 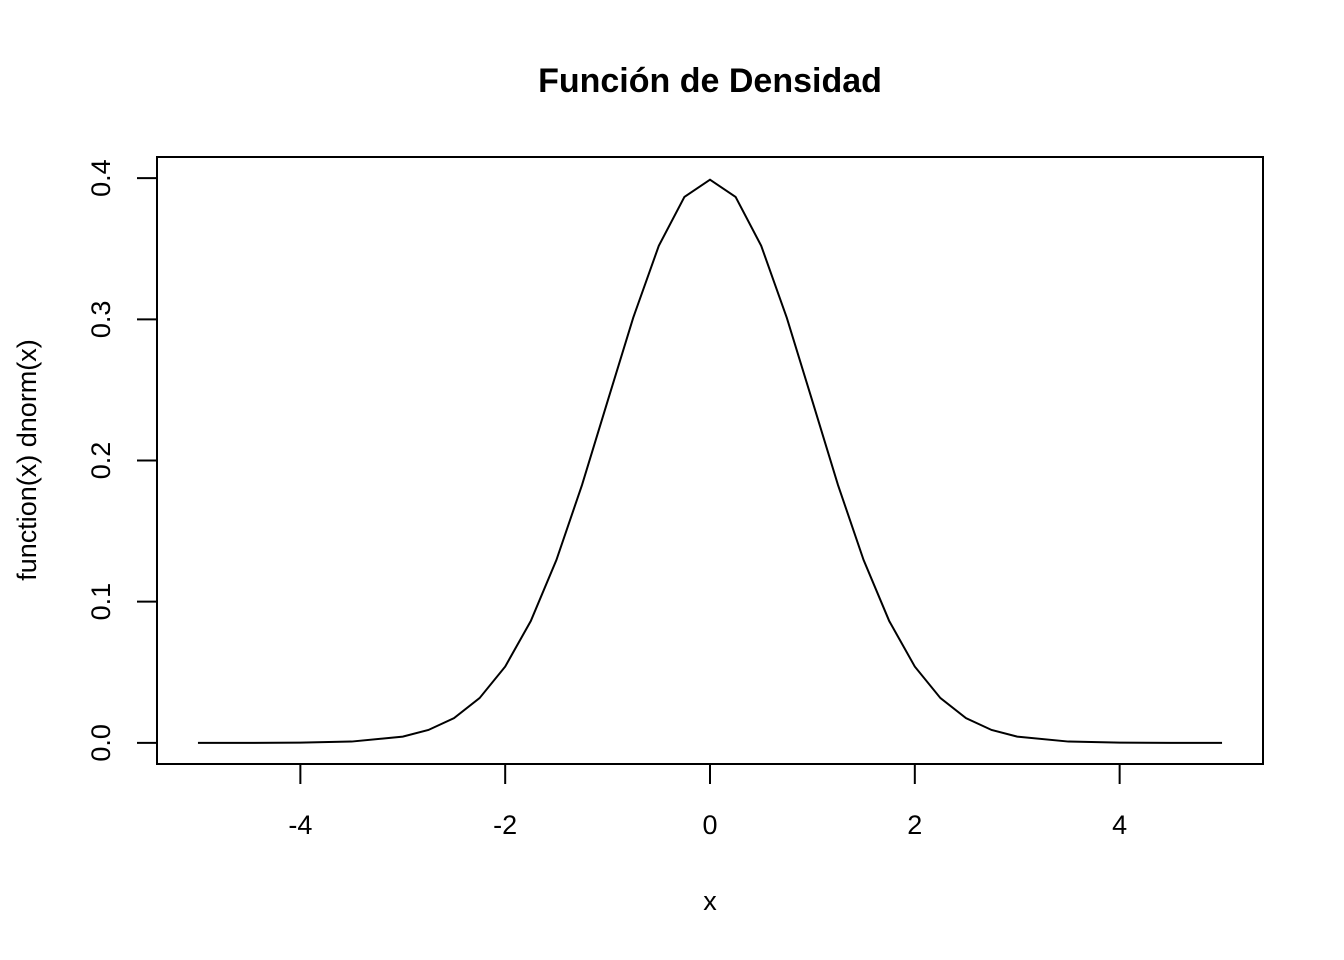 I want to click on y-tick-label: 0.2, so click(x=101, y=461).